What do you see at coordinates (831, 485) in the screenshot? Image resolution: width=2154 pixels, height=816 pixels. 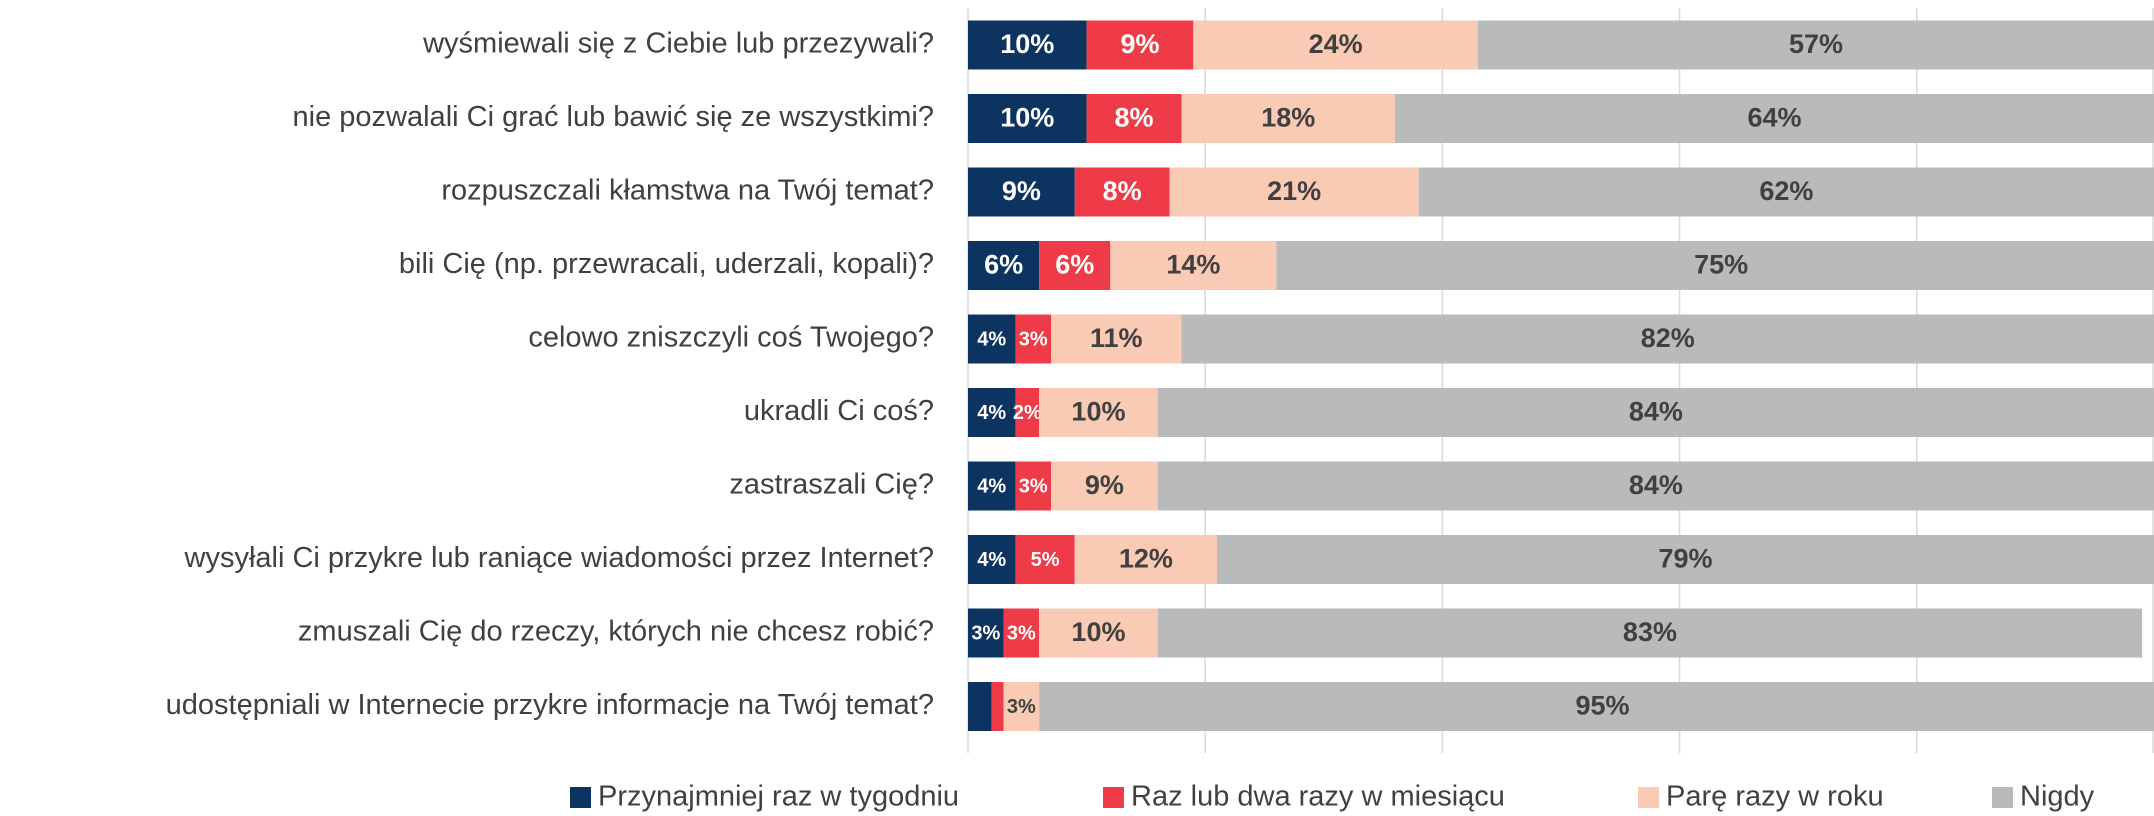 I see `category-label: zastraszali Cię?` at bounding box center [831, 485].